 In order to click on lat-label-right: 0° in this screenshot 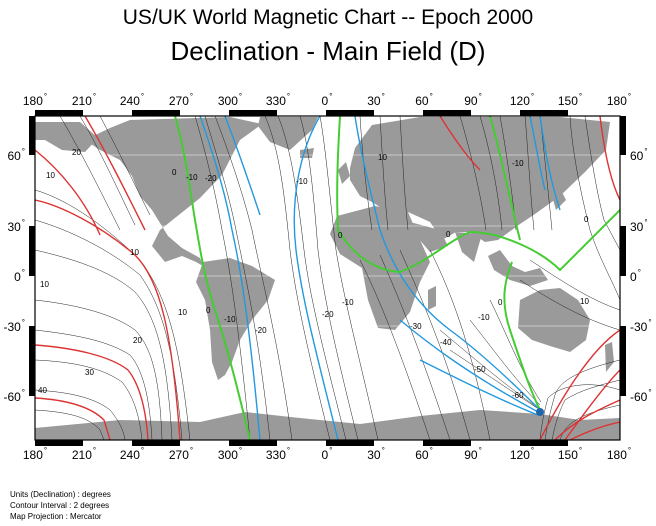, I will do `click(635, 276)`.